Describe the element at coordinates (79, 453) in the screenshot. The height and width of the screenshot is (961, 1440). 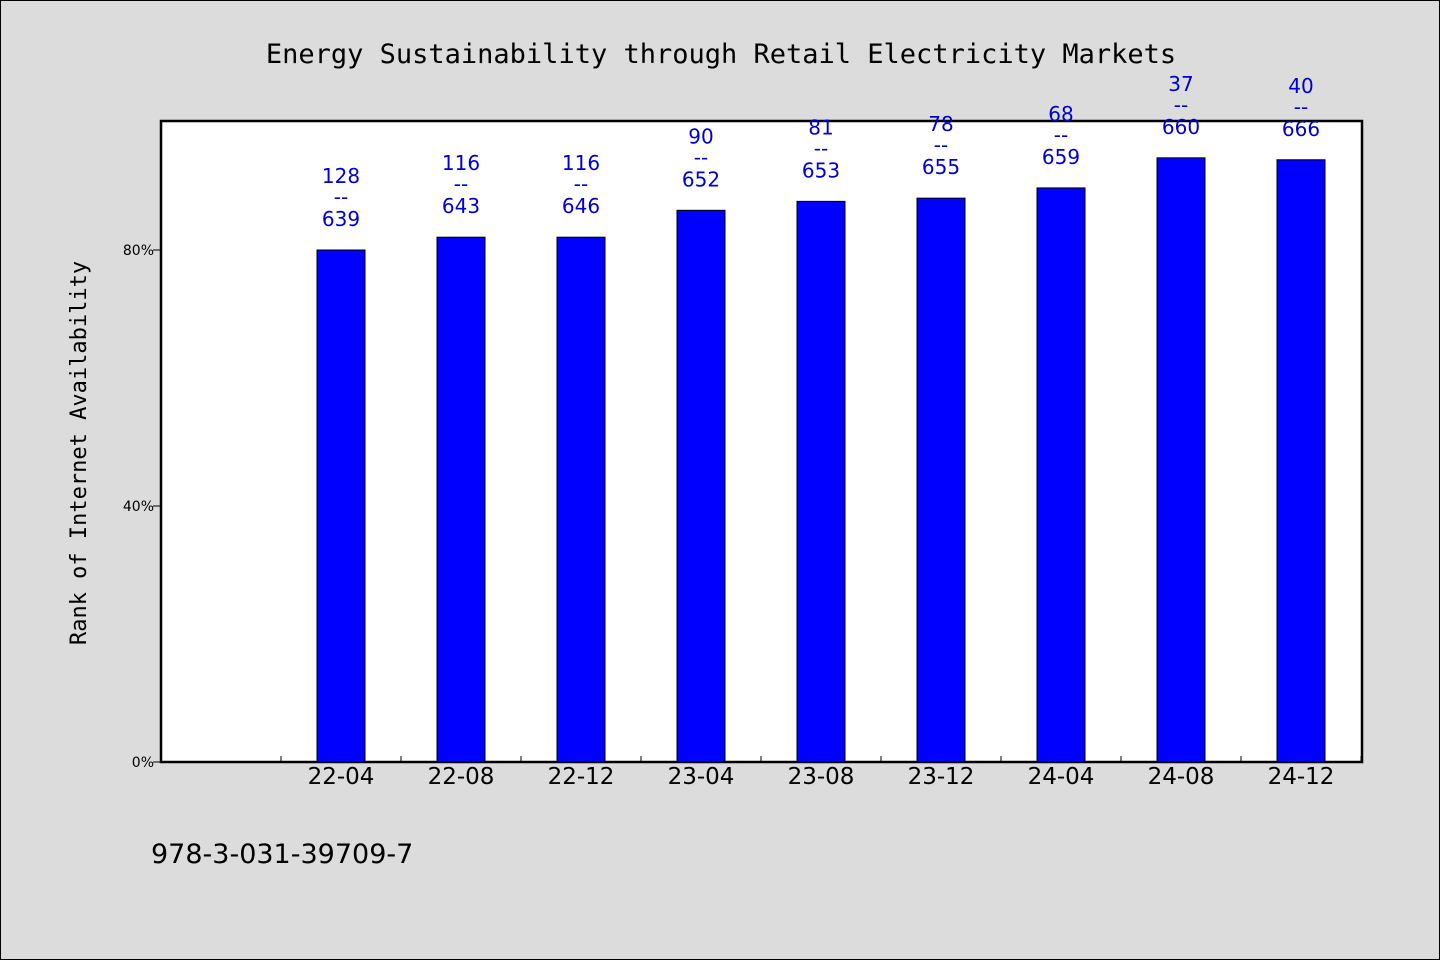
I see `y-axis-title: Rank of Internet Availability` at that location.